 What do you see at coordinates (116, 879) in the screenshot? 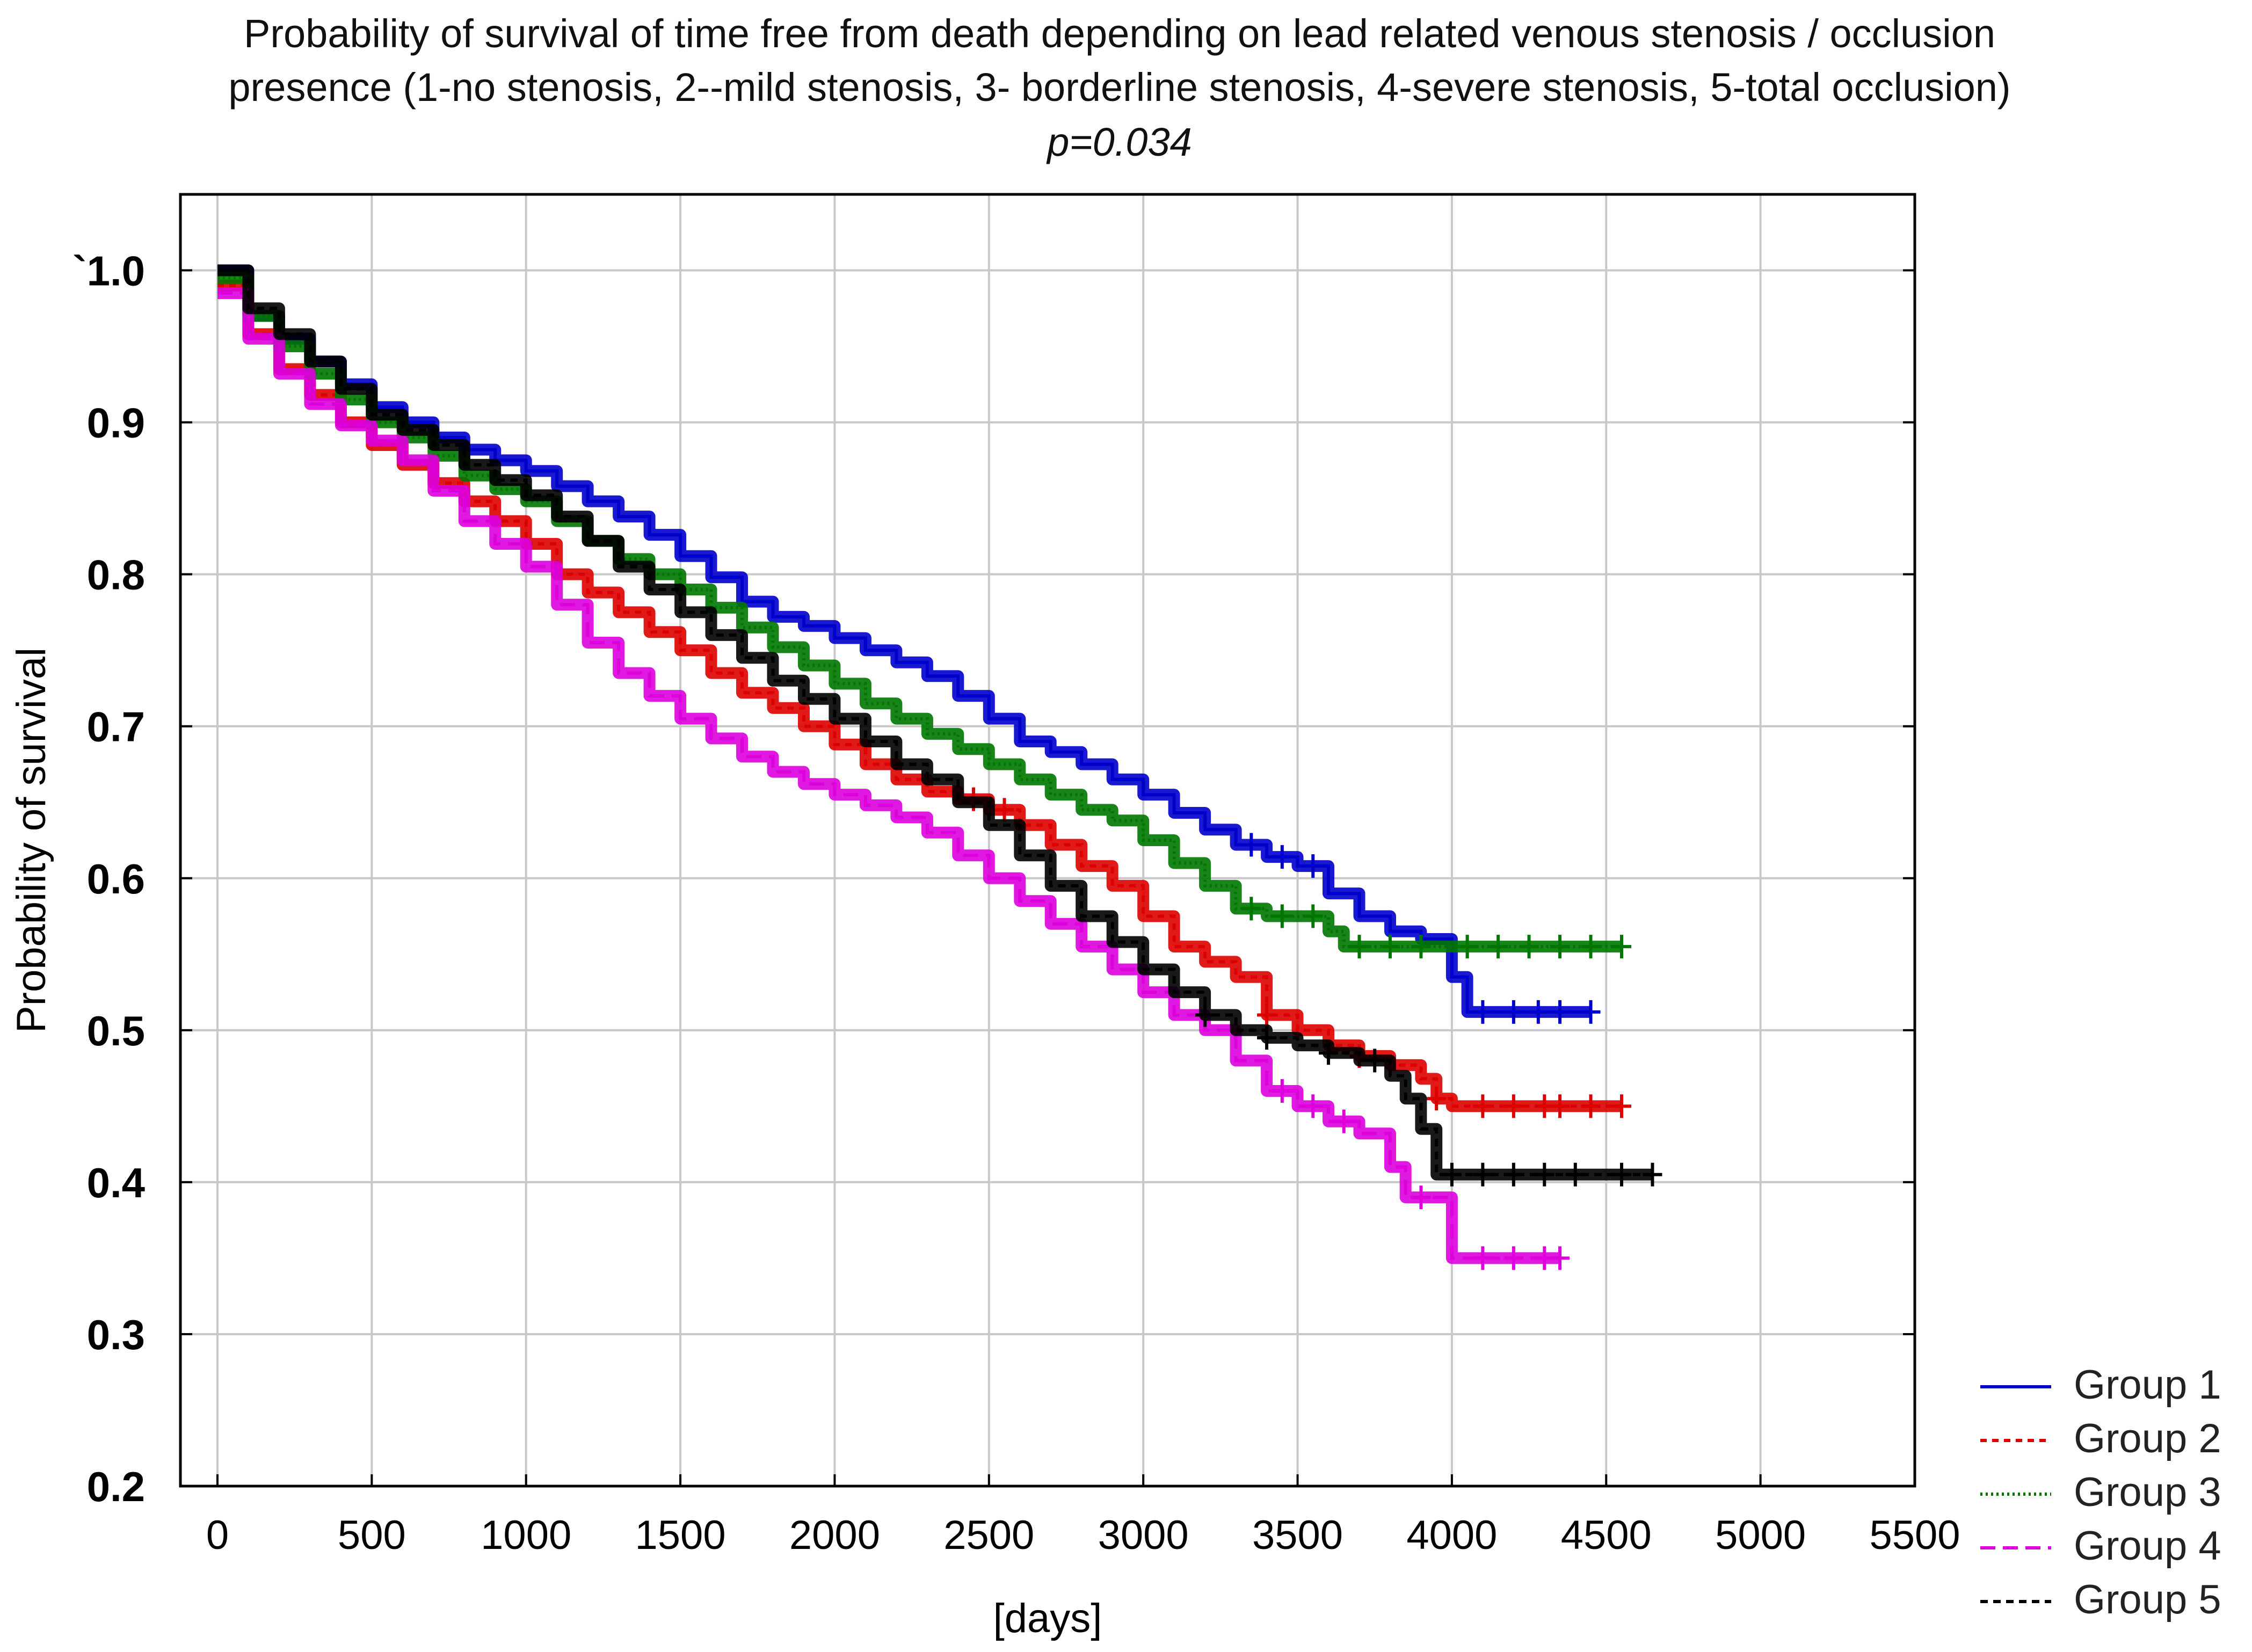
I see `y-tick-label: 0.6` at bounding box center [116, 879].